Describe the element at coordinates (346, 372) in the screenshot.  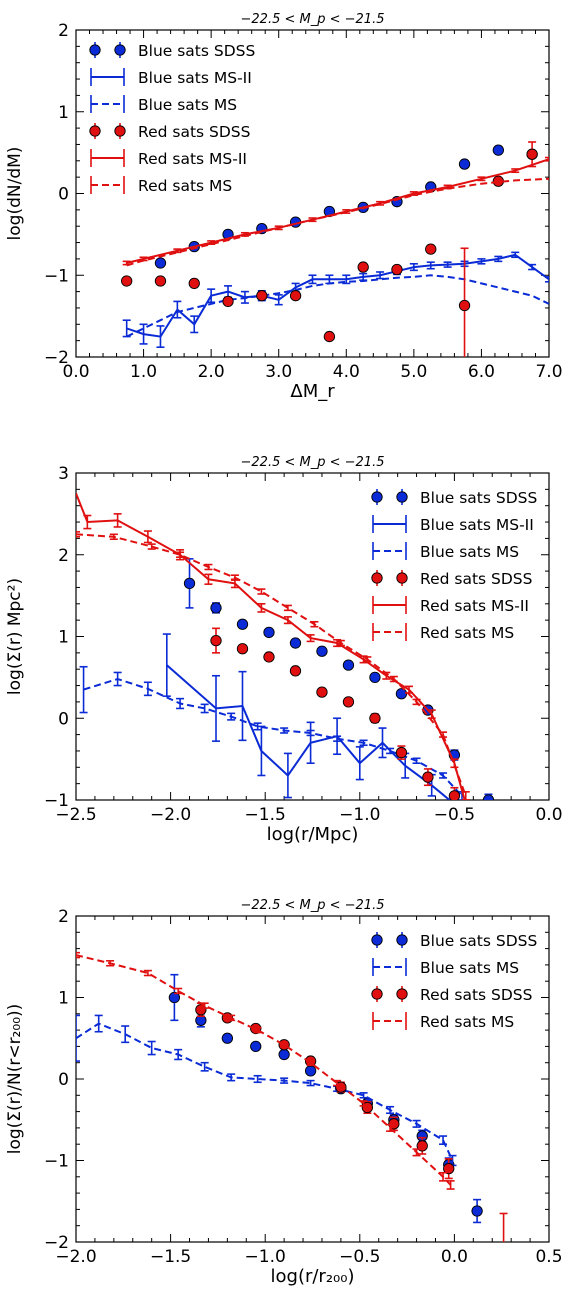
I see `x-tick-label: 4.0` at that location.